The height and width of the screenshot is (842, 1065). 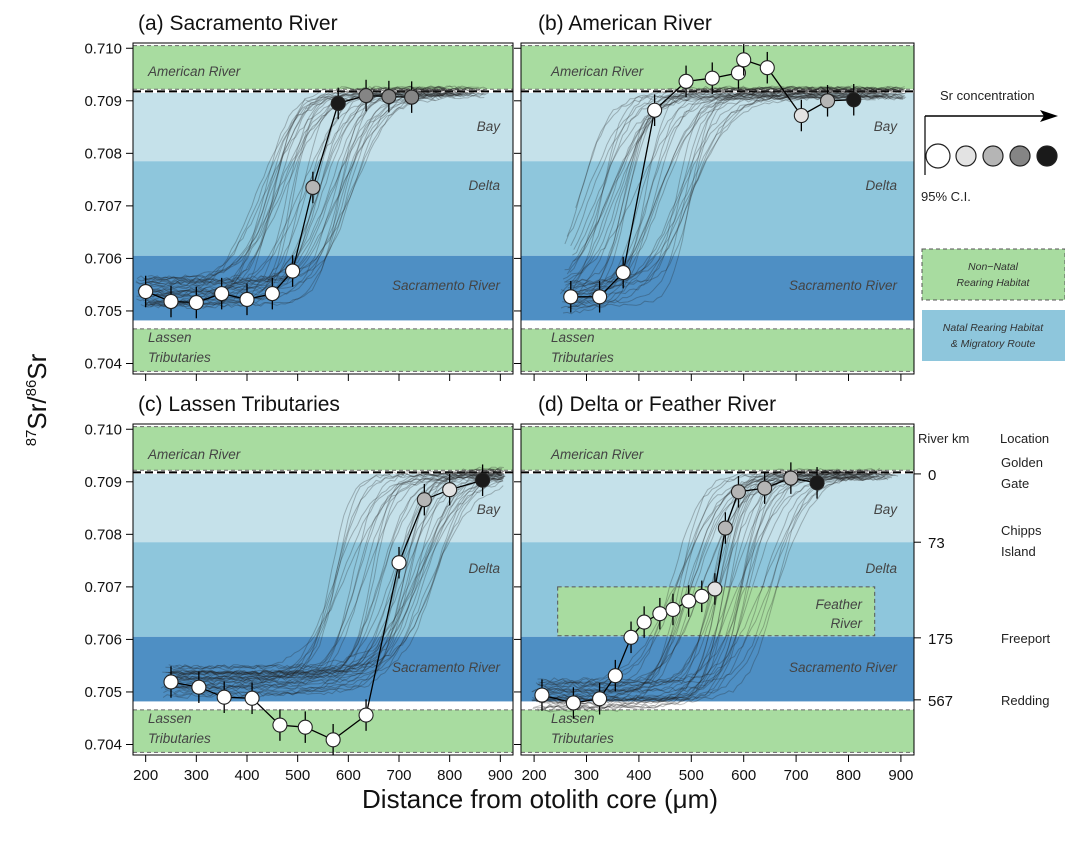 I want to click on y-tick-label: 0.710, so click(x=103, y=429).